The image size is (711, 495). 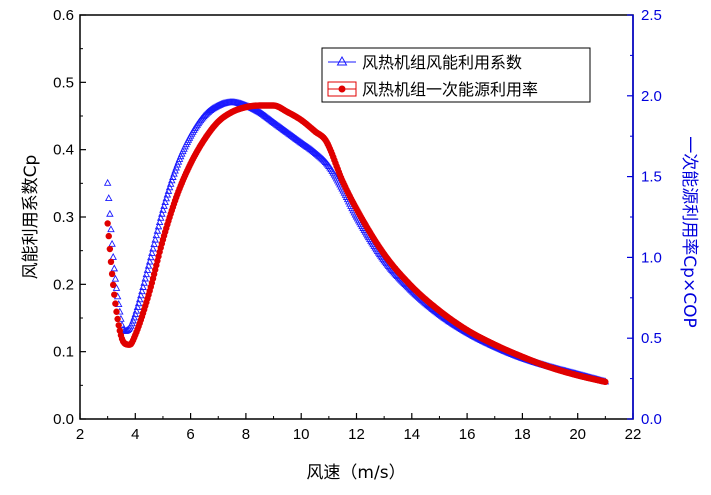 What do you see at coordinates (63, 352) in the screenshot?
I see `y-tick-label: 0.1` at bounding box center [63, 352].